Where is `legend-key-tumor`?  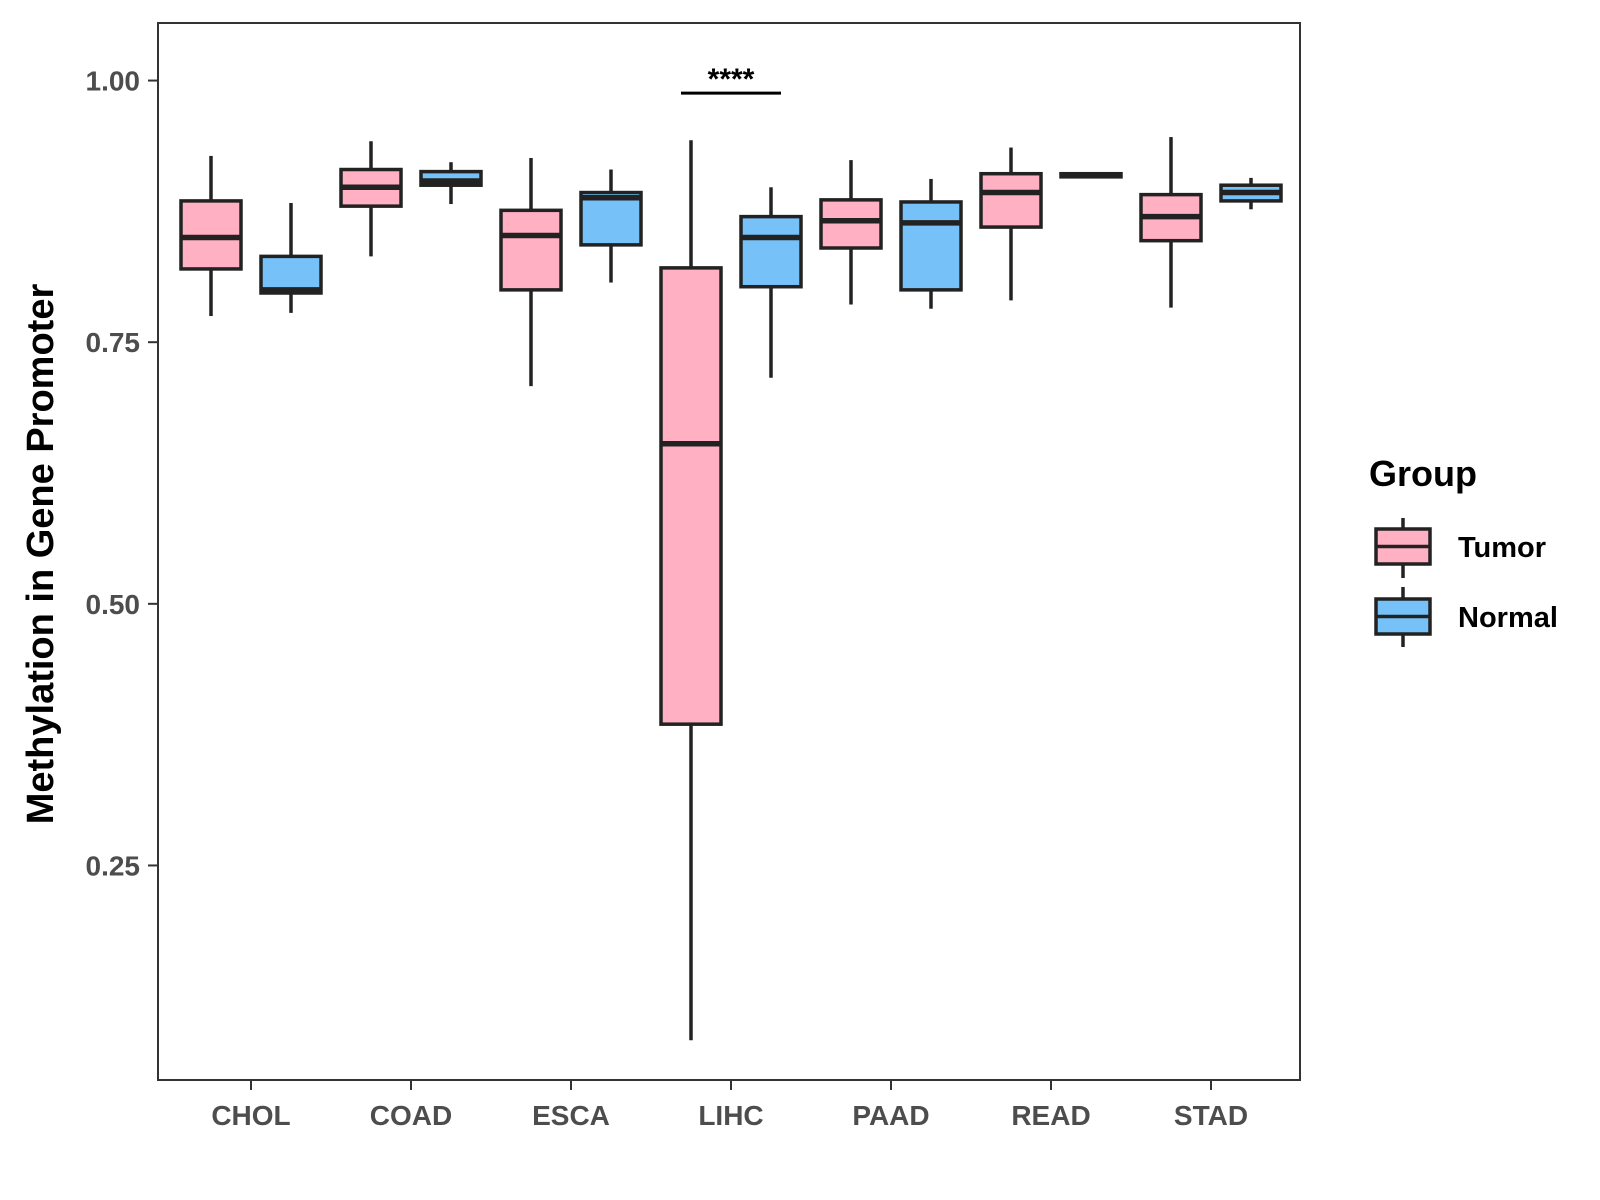 legend-key-tumor is located at coordinates (1403, 548).